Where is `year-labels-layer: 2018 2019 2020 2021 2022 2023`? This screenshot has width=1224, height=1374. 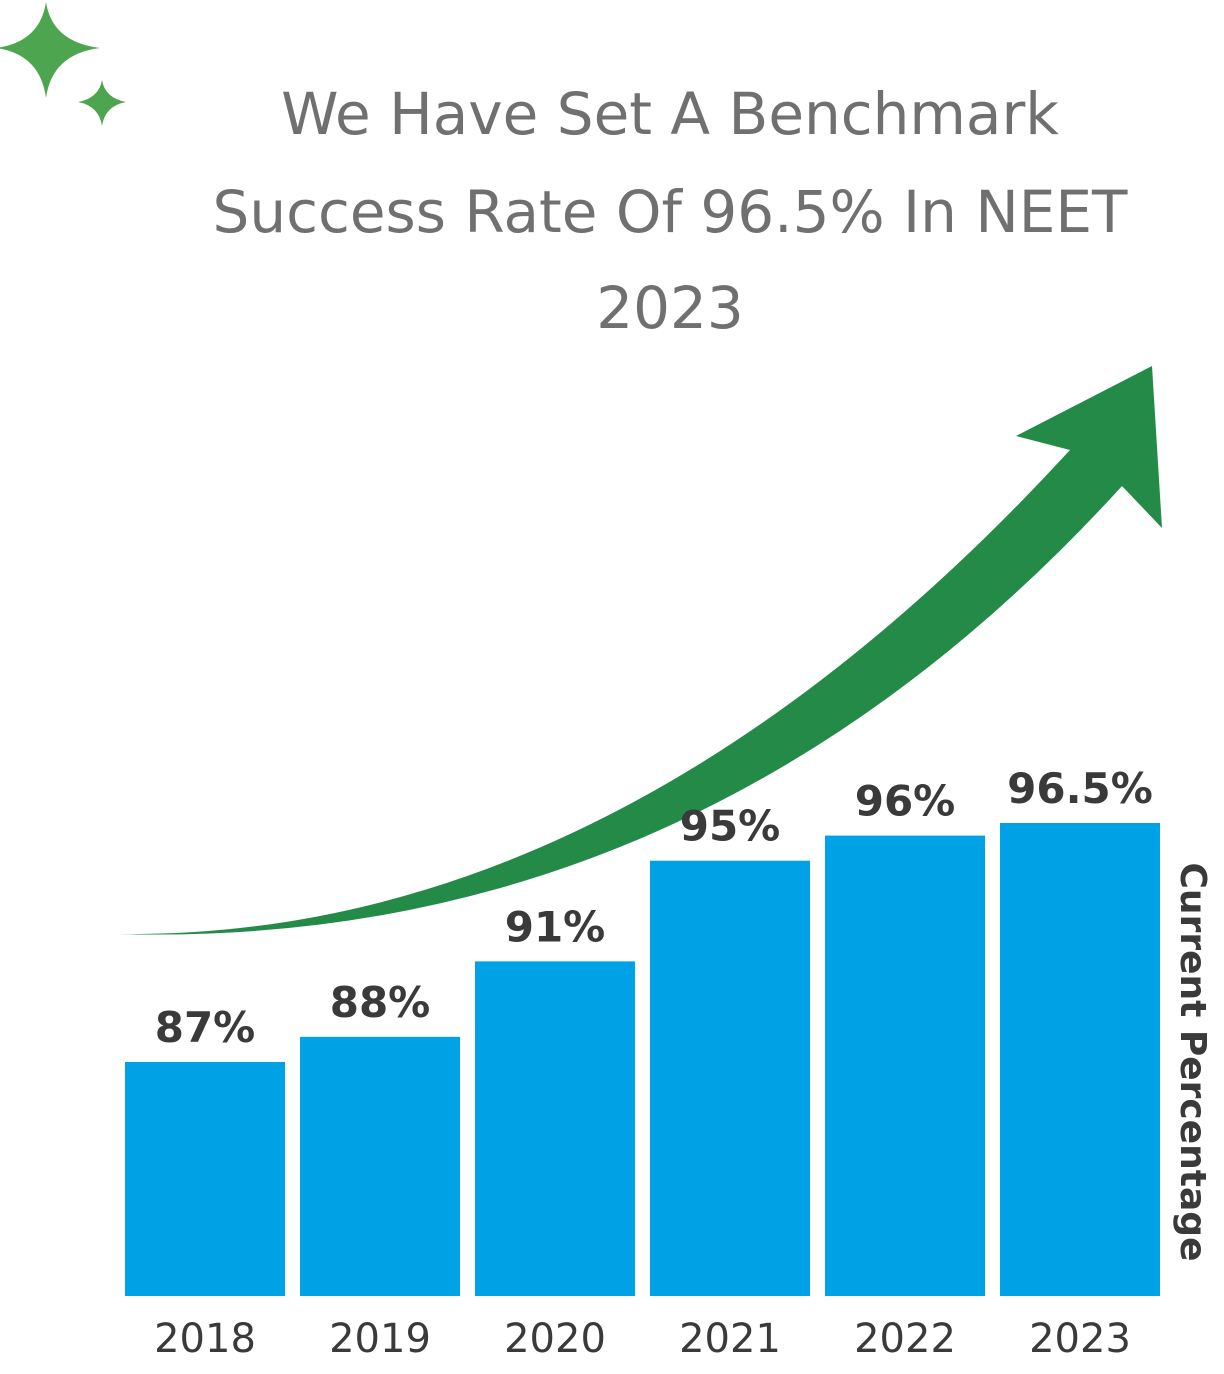
year-labels-layer: 2018 2019 2020 2021 2022 2023 is located at coordinates (642, 1339).